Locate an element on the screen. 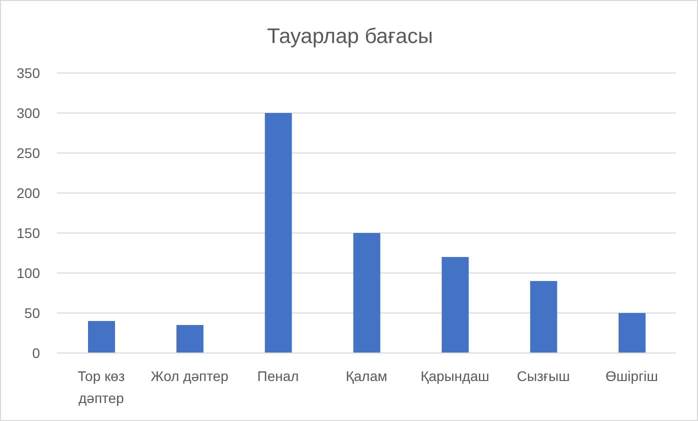 This screenshot has width=698, height=421. y-tick-label: 350 is located at coordinates (28, 72).